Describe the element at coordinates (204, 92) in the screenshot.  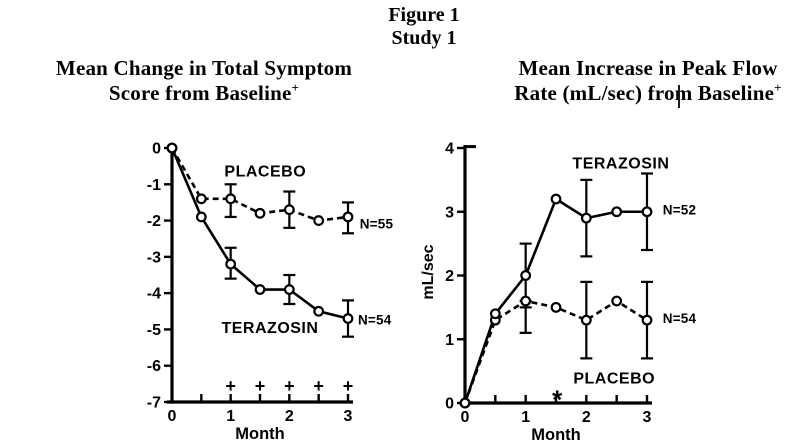
I see `left-chart-title-line2: Score from Baseline+` at that location.